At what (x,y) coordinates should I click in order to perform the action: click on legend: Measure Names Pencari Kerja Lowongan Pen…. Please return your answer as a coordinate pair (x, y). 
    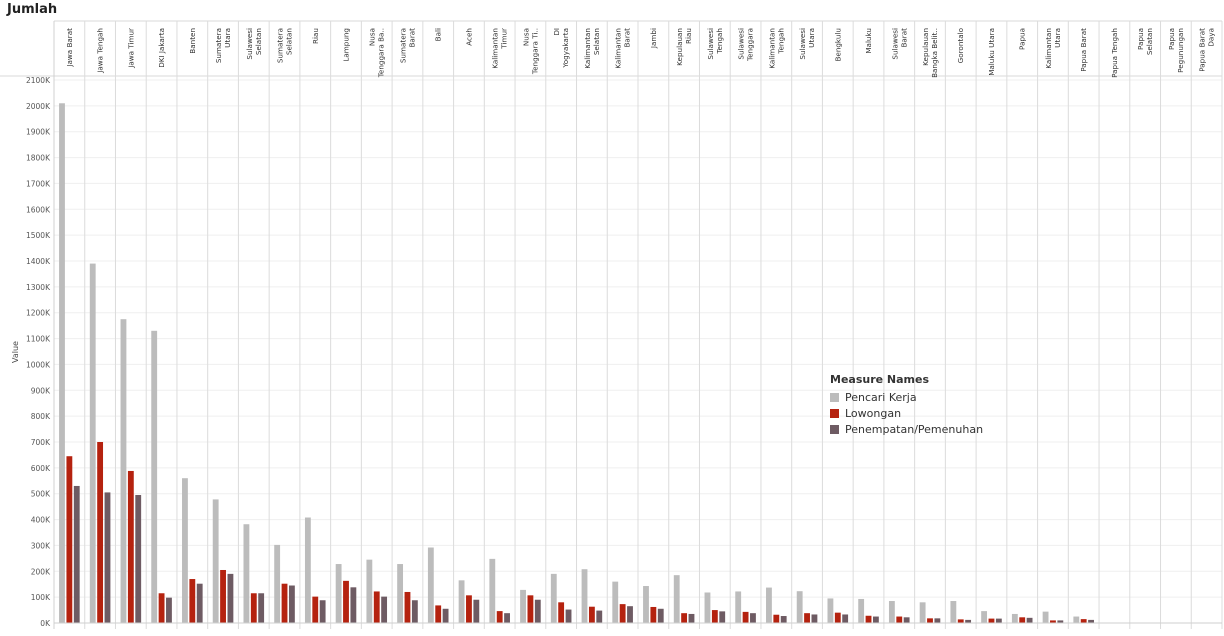
    Looking at the image, I should click on (906, 405).